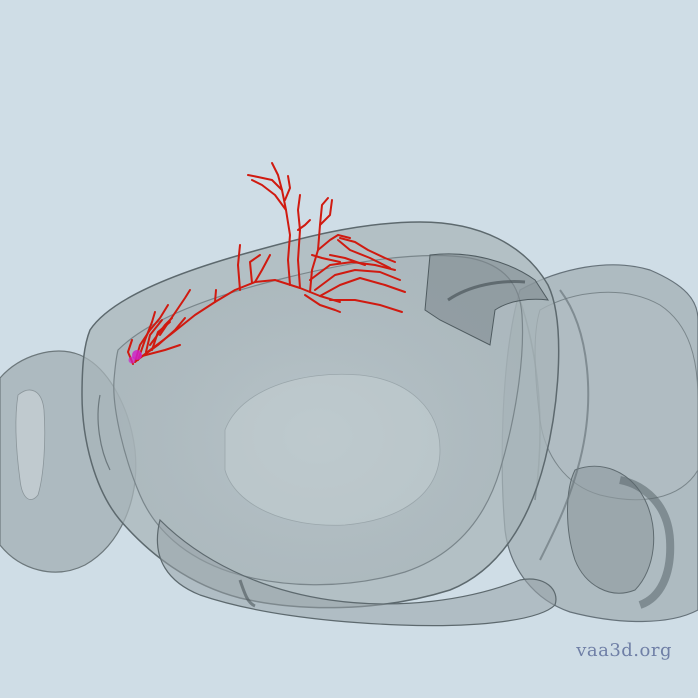 The image size is (698, 698). Describe the element at coordinates (135, 357) in the screenshot. I see `neuron-soma` at that location.